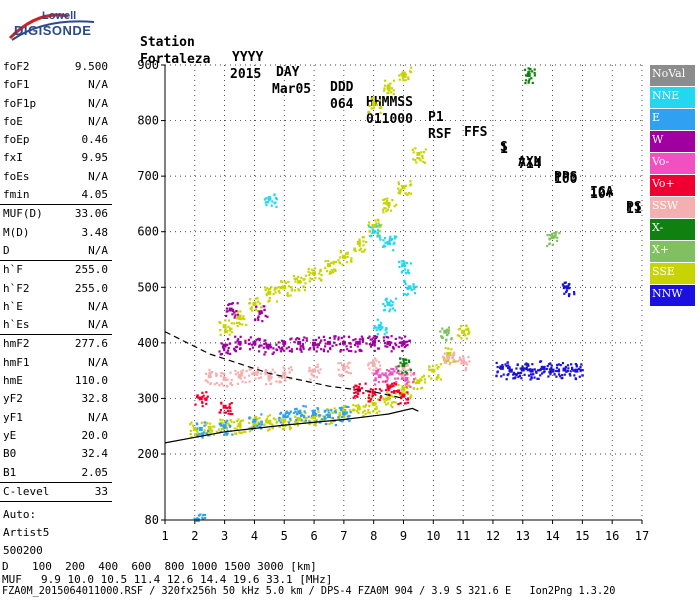 This screenshot has width=700, height=600. I want to click on param-value: N/A, so click(98, 325).